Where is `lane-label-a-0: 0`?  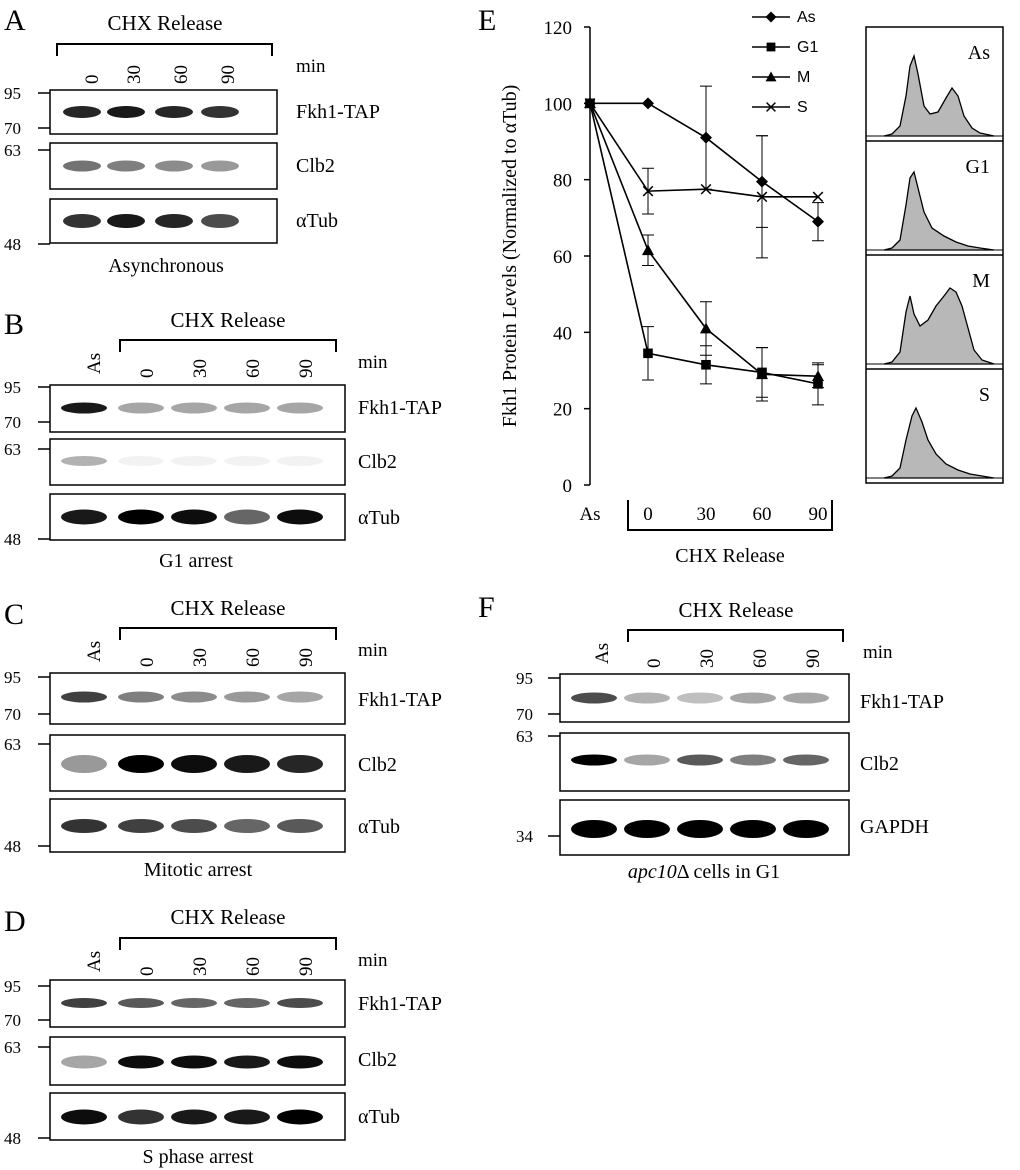
lane-label-a-0: 0 is located at coordinates (92, 80).